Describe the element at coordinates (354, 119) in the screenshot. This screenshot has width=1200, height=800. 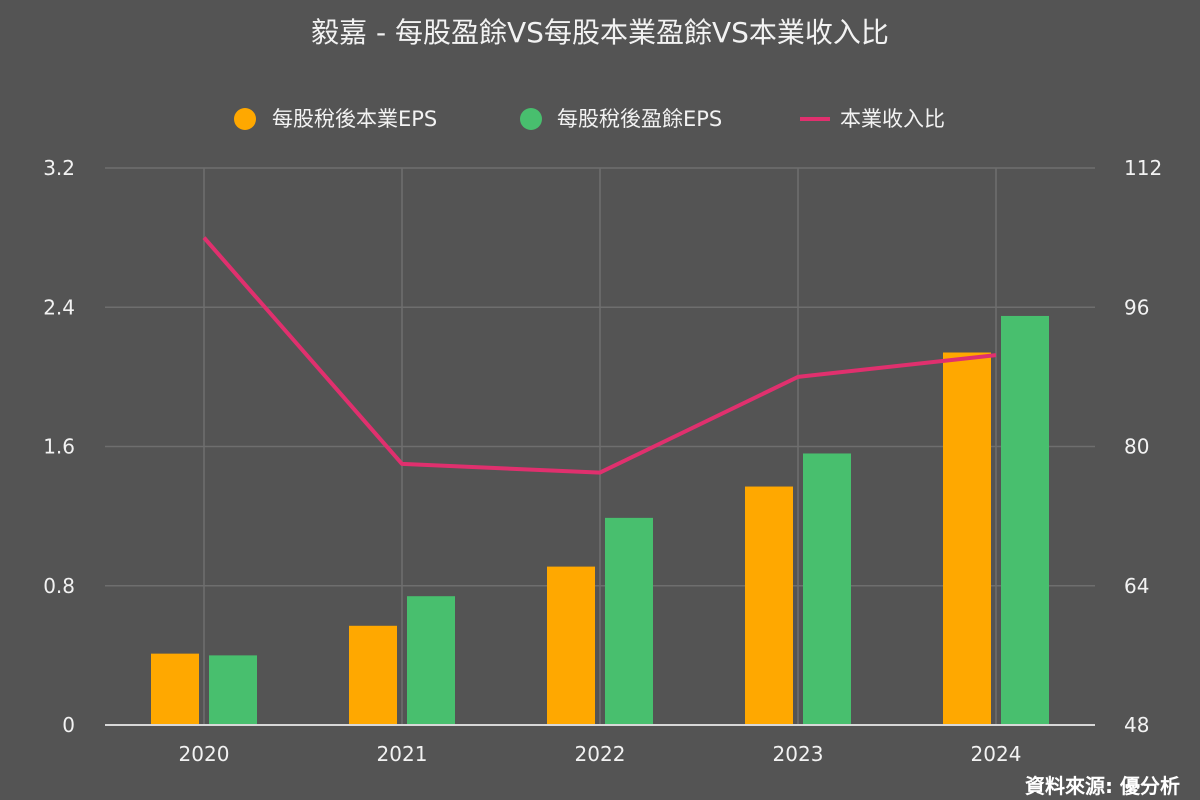
I see `legend-label-core-eps: 每股稅後本業EPS` at that location.